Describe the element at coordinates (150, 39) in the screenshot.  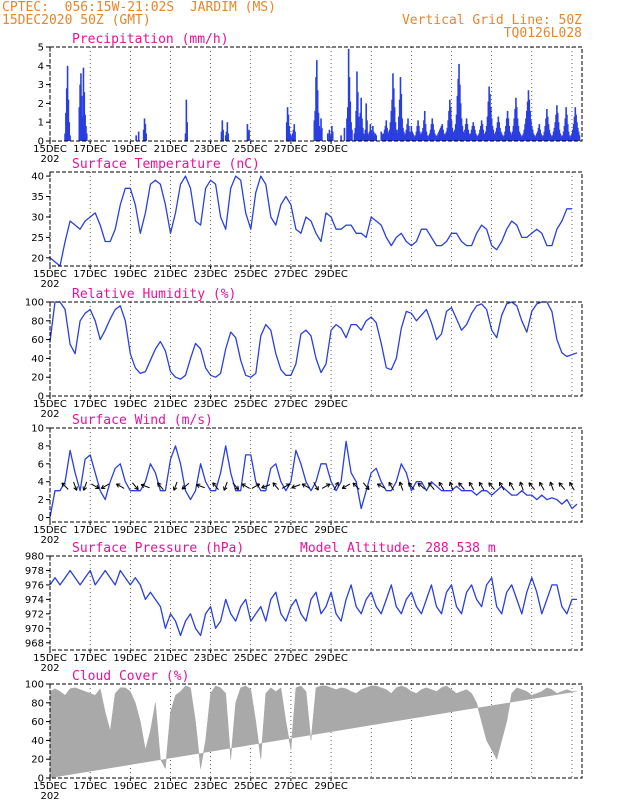
I see `panel-1-title: Precipitation (mm/h)` at that location.